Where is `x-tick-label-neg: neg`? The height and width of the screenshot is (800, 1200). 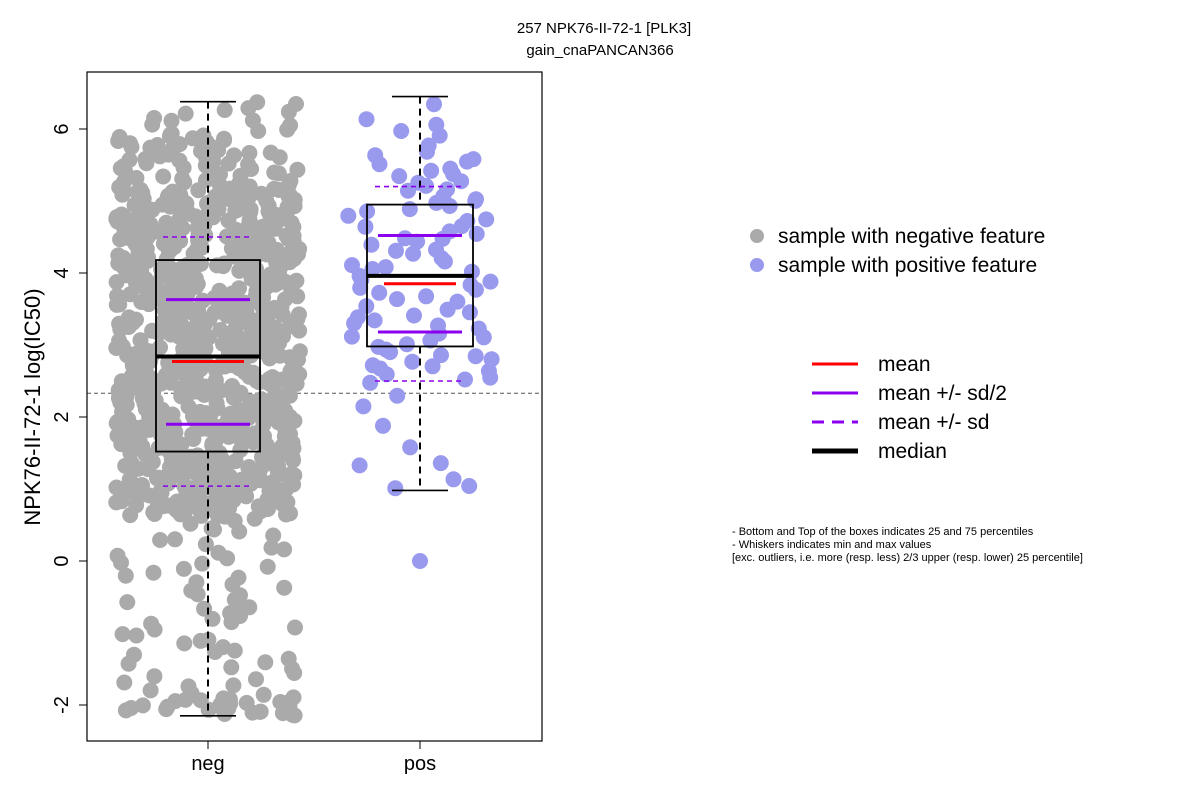 x-tick-label-neg: neg is located at coordinates (207, 764).